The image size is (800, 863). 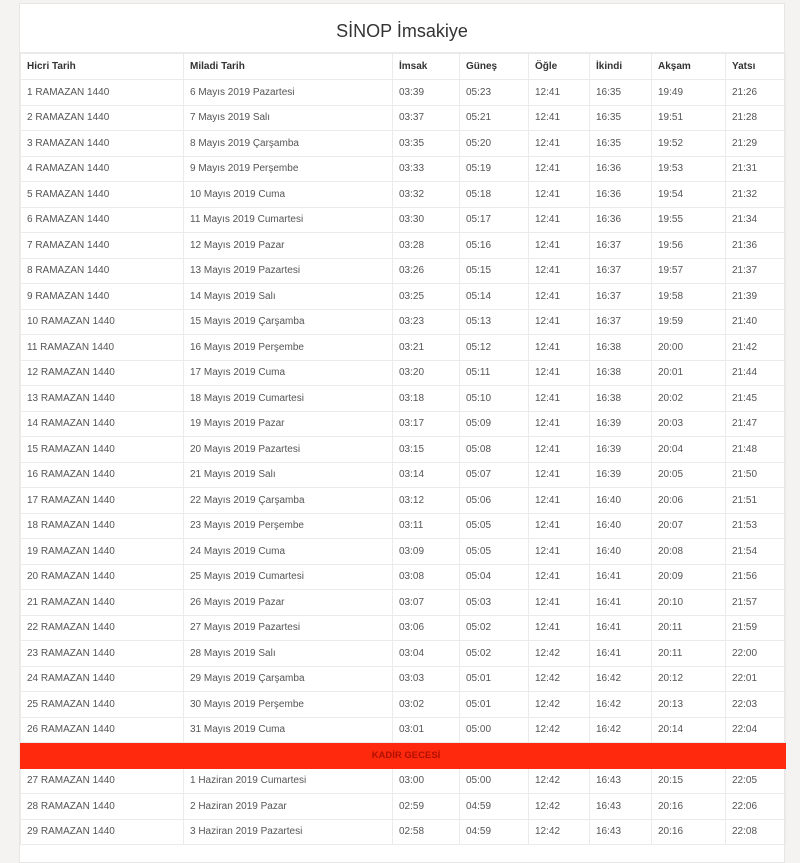 I want to click on cell-imsak: 03:01, so click(x=426, y=729).